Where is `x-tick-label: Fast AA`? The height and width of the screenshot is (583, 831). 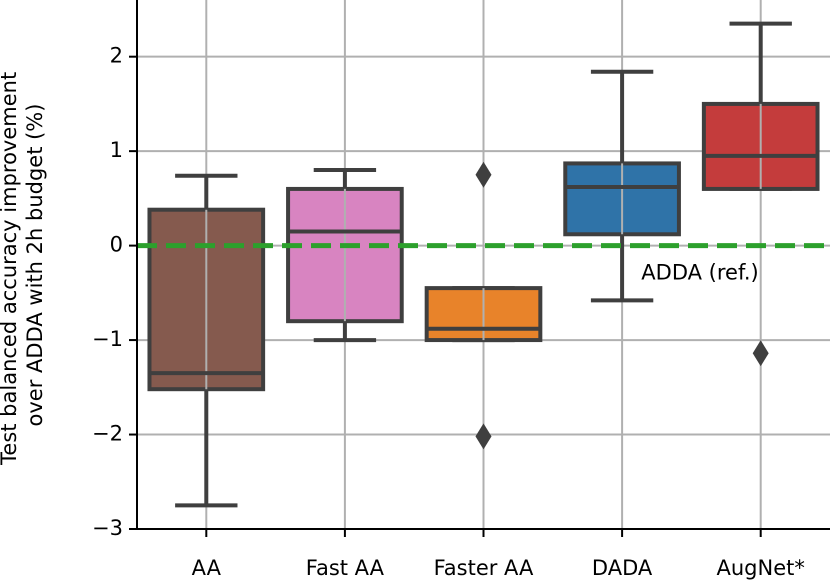 x-tick-label: Fast AA is located at coordinates (345, 568).